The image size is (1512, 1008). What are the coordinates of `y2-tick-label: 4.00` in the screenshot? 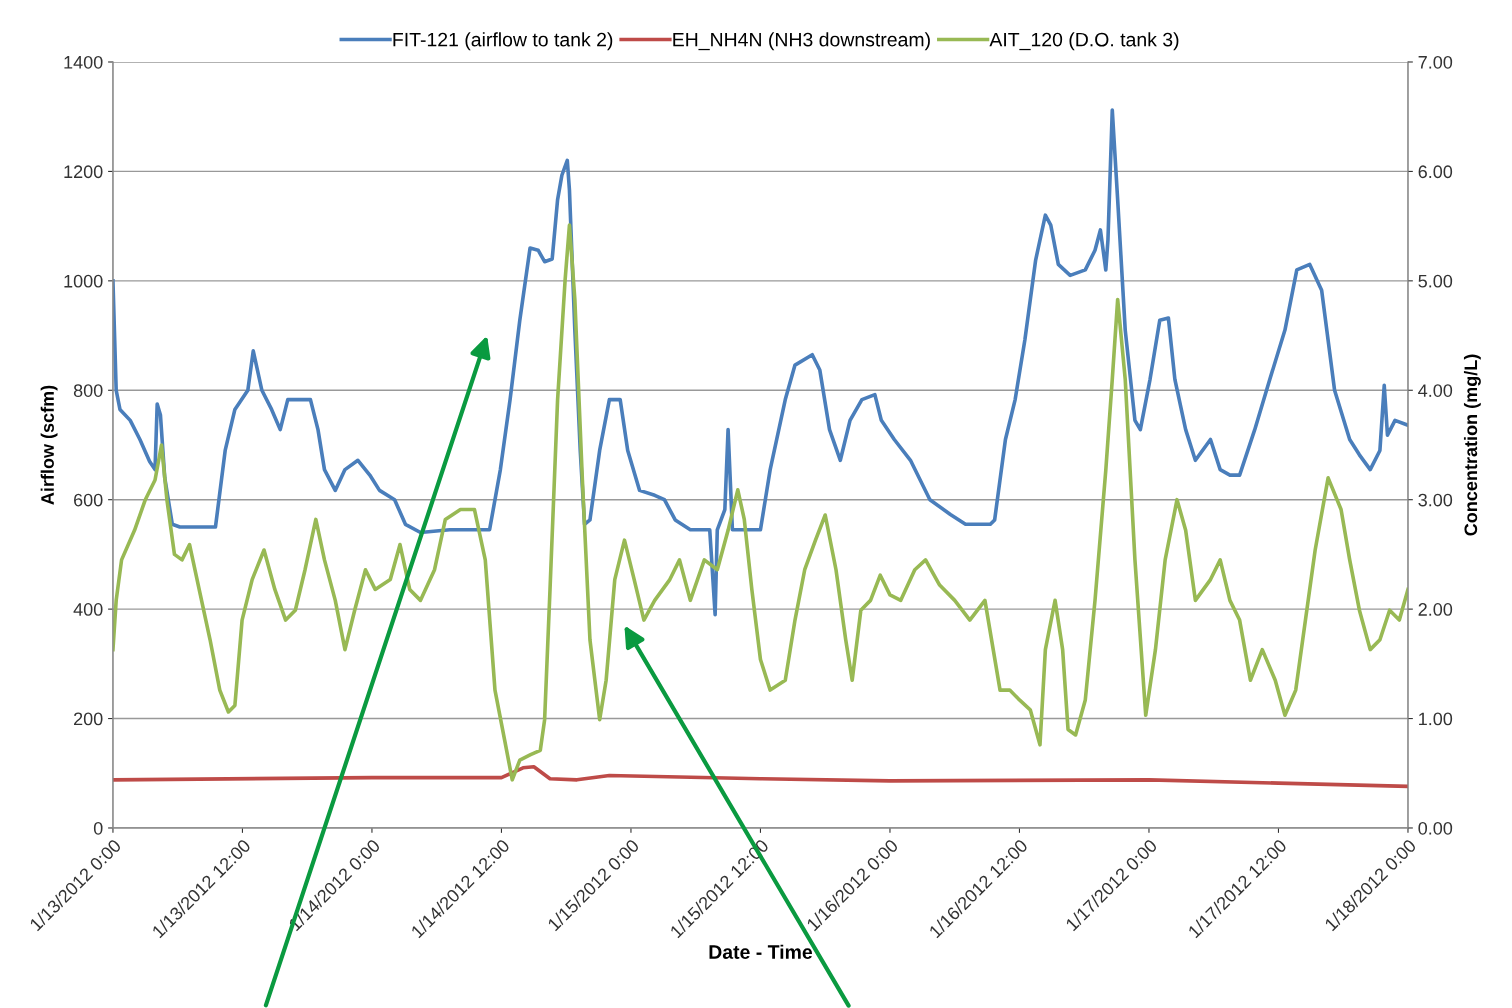 It's located at (1435, 390).